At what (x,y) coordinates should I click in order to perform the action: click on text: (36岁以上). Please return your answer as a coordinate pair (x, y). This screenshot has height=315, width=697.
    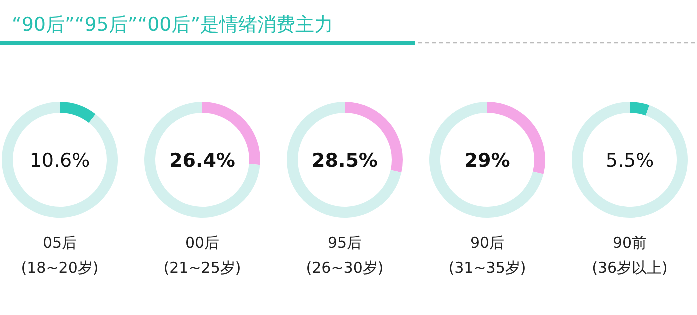
    Looking at the image, I should click on (630, 268).